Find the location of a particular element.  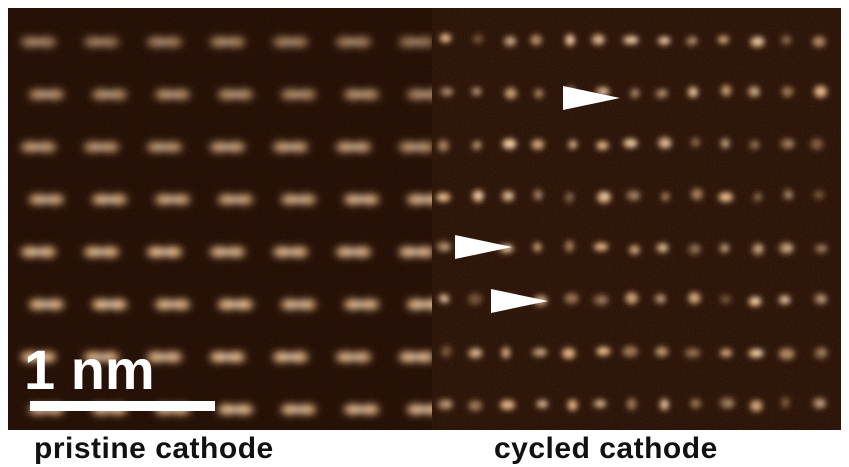

pristine-cathode-caption: pristine cathode is located at coordinates (154, 448).